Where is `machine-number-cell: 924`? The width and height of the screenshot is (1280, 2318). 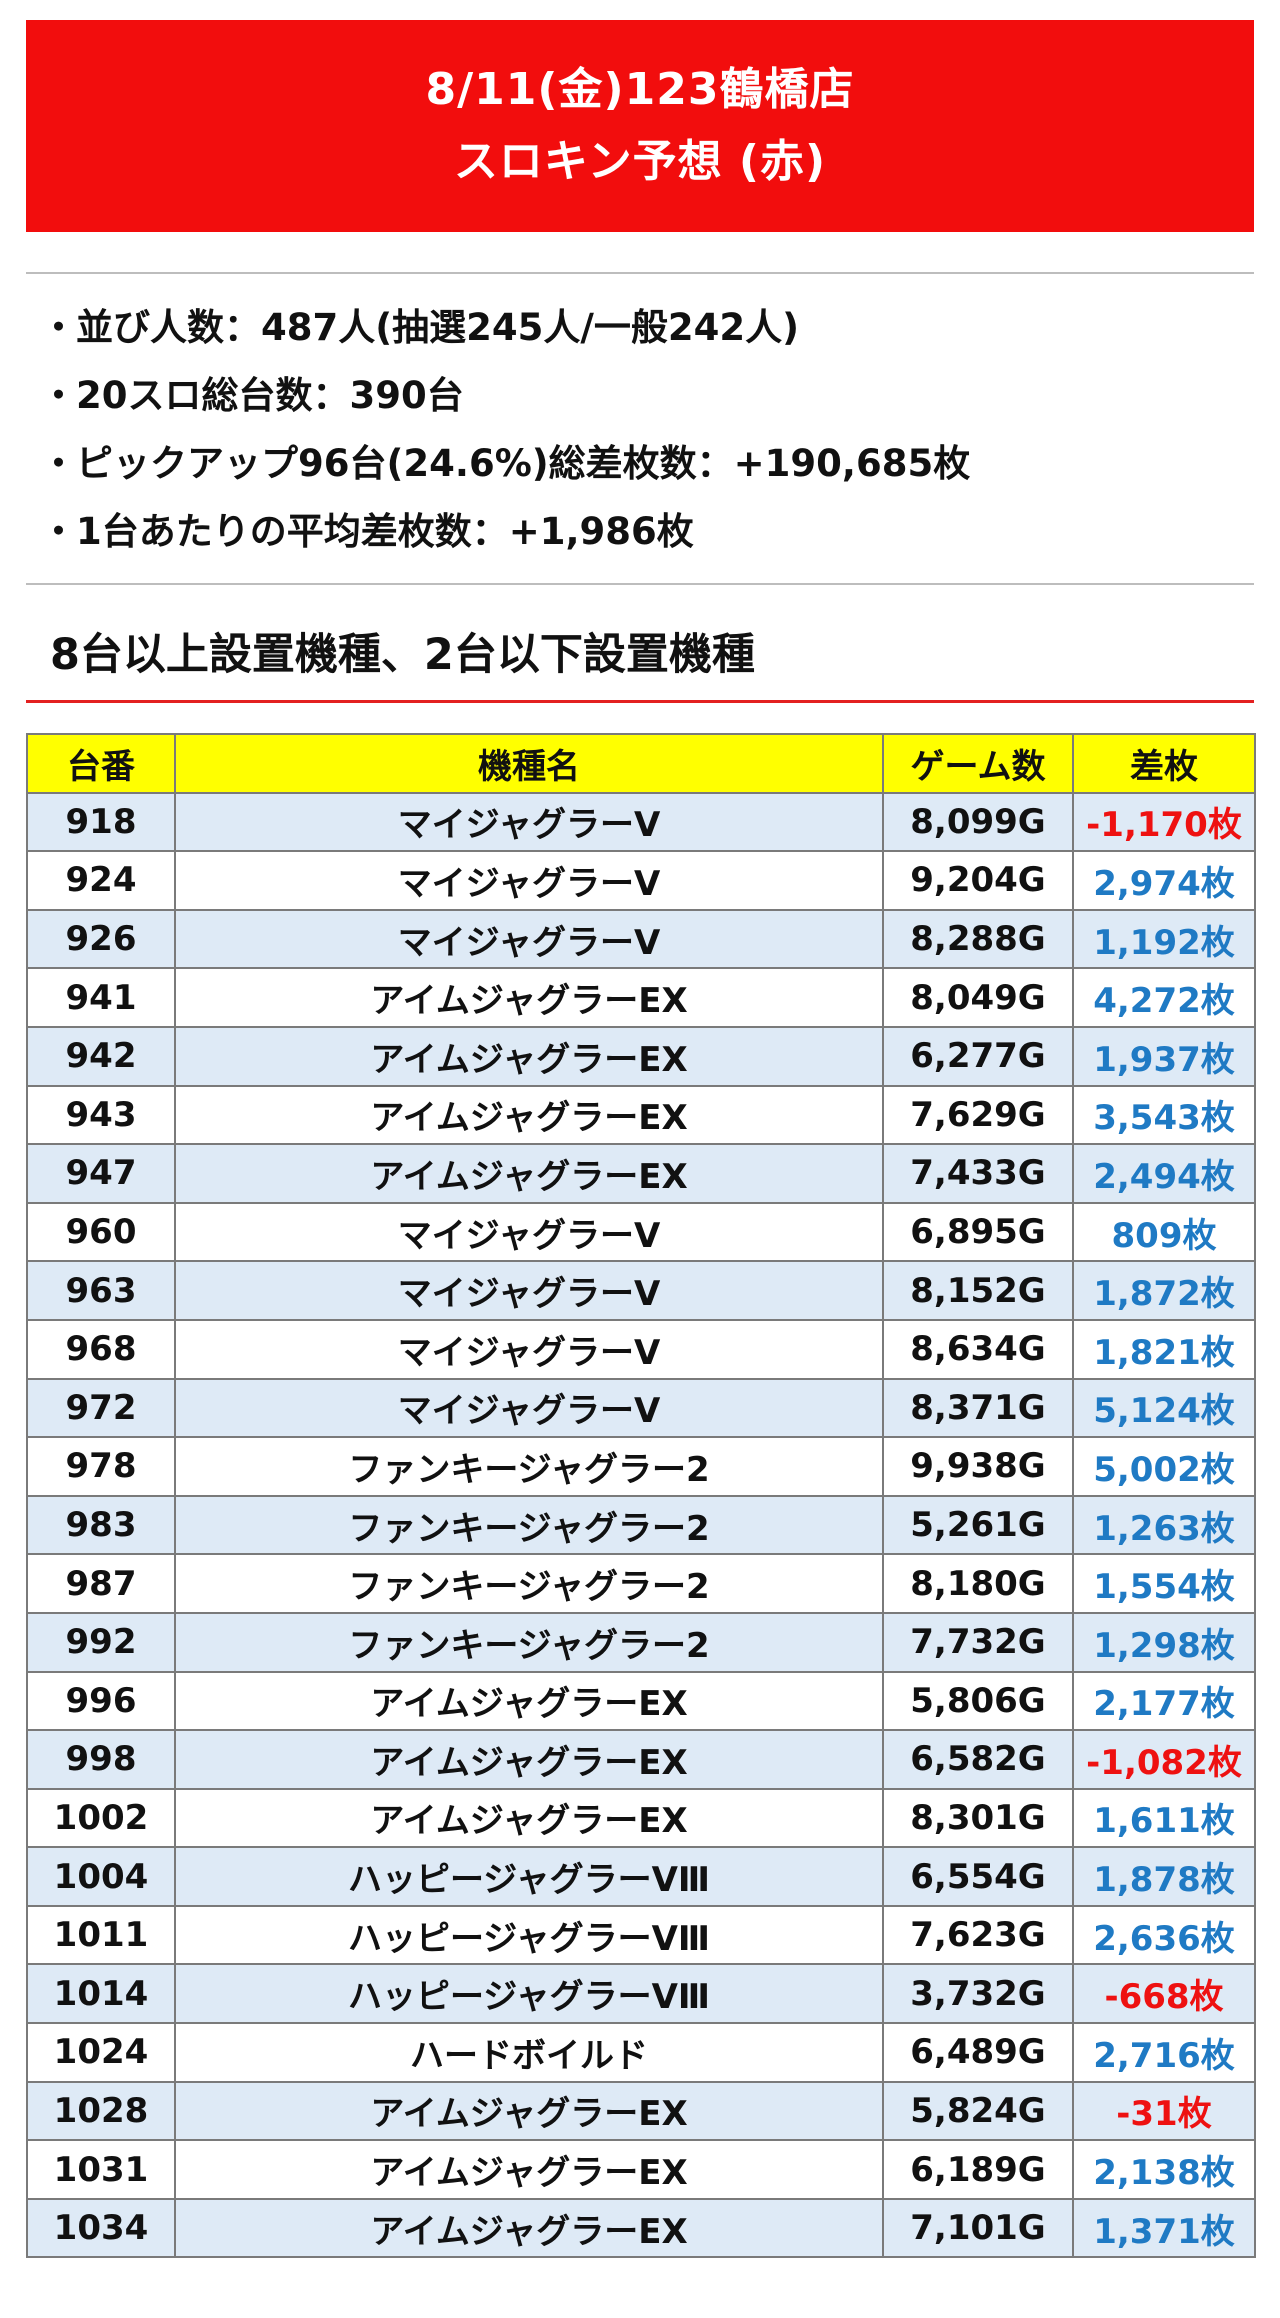 machine-number-cell: 924 is located at coordinates (101, 880).